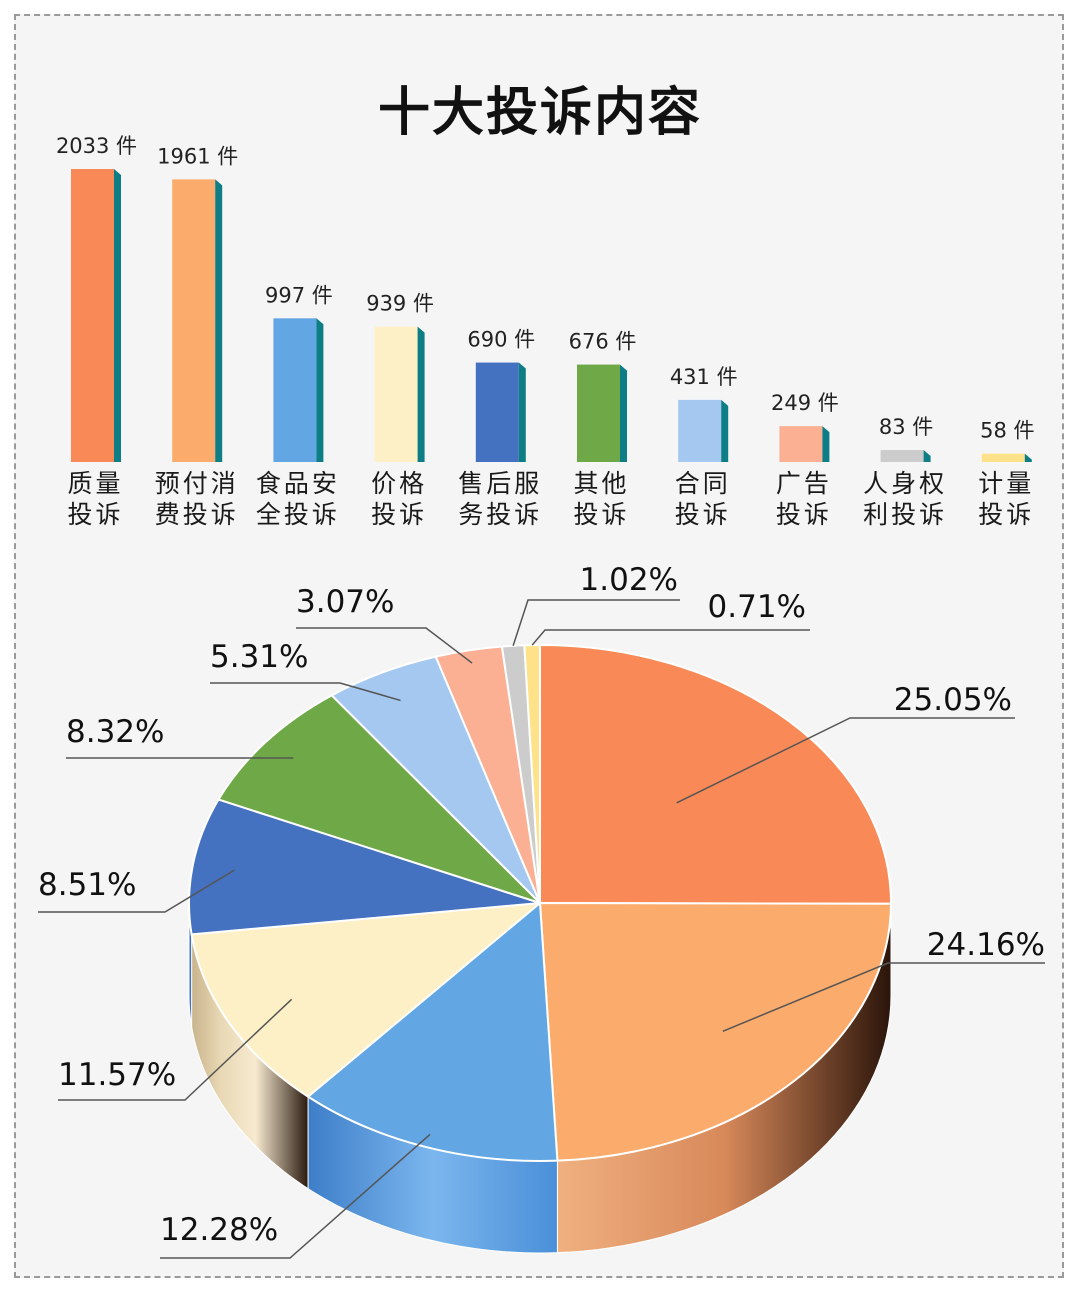 The image size is (1080, 1302). I want to click on bar-value-label: 1961 件, so click(197, 156).